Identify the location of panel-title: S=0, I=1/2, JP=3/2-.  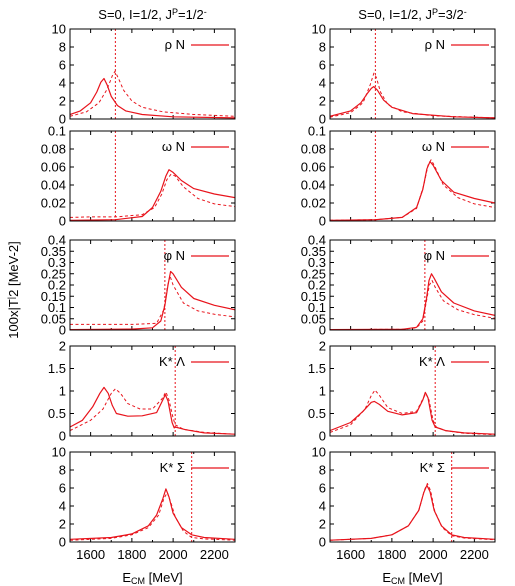
(412, 14).